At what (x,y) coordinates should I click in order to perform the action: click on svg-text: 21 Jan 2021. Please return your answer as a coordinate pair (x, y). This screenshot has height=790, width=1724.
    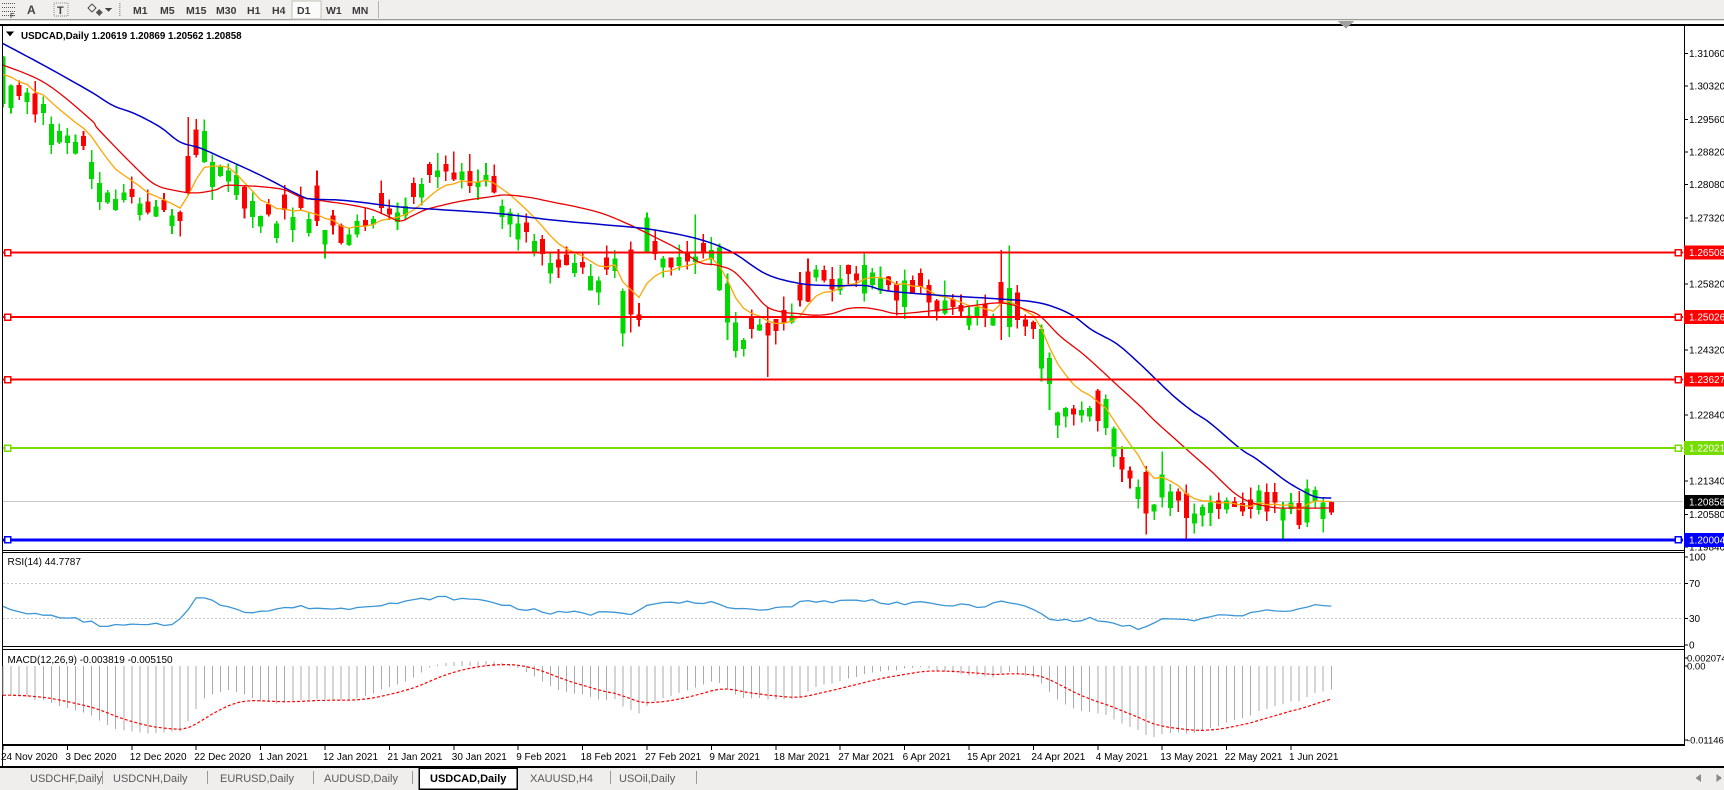
    Looking at the image, I should click on (414, 757).